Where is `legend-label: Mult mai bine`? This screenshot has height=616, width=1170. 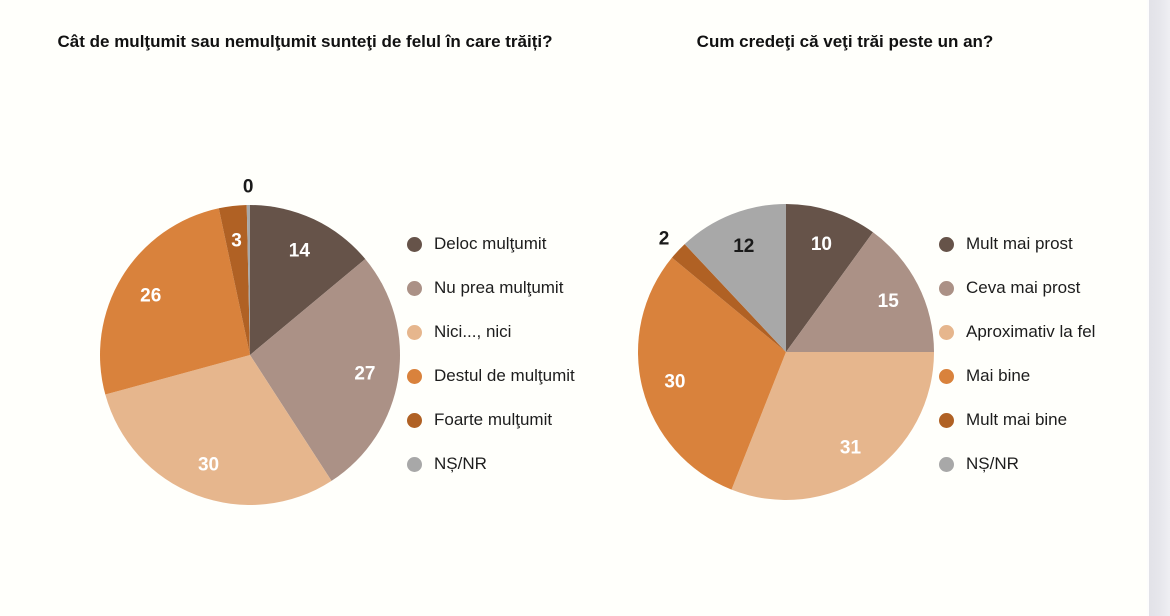
legend-label: Mult mai bine is located at coordinates (1017, 419).